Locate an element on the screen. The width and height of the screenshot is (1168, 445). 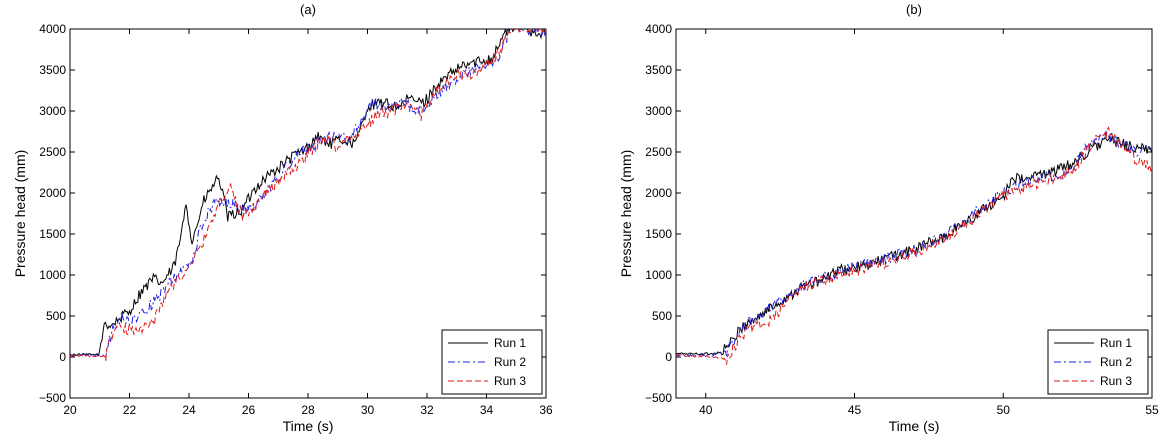
x-tick-label: 32 is located at coordinates (427, 410).